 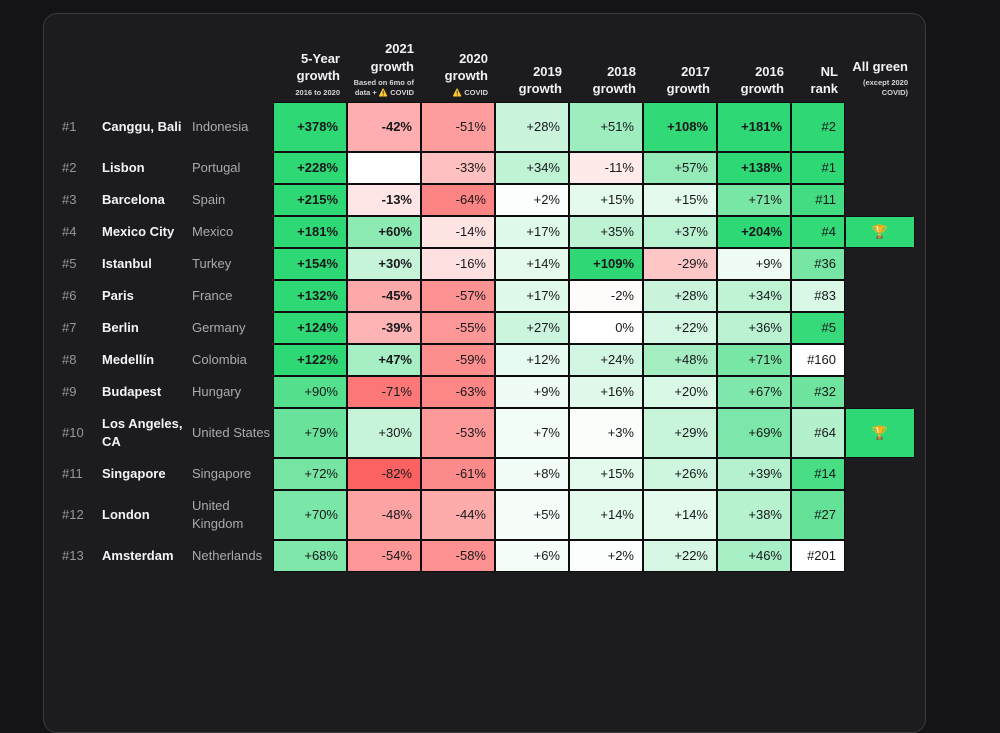 I want to click on city-name: London, so click(x=126, y=514).